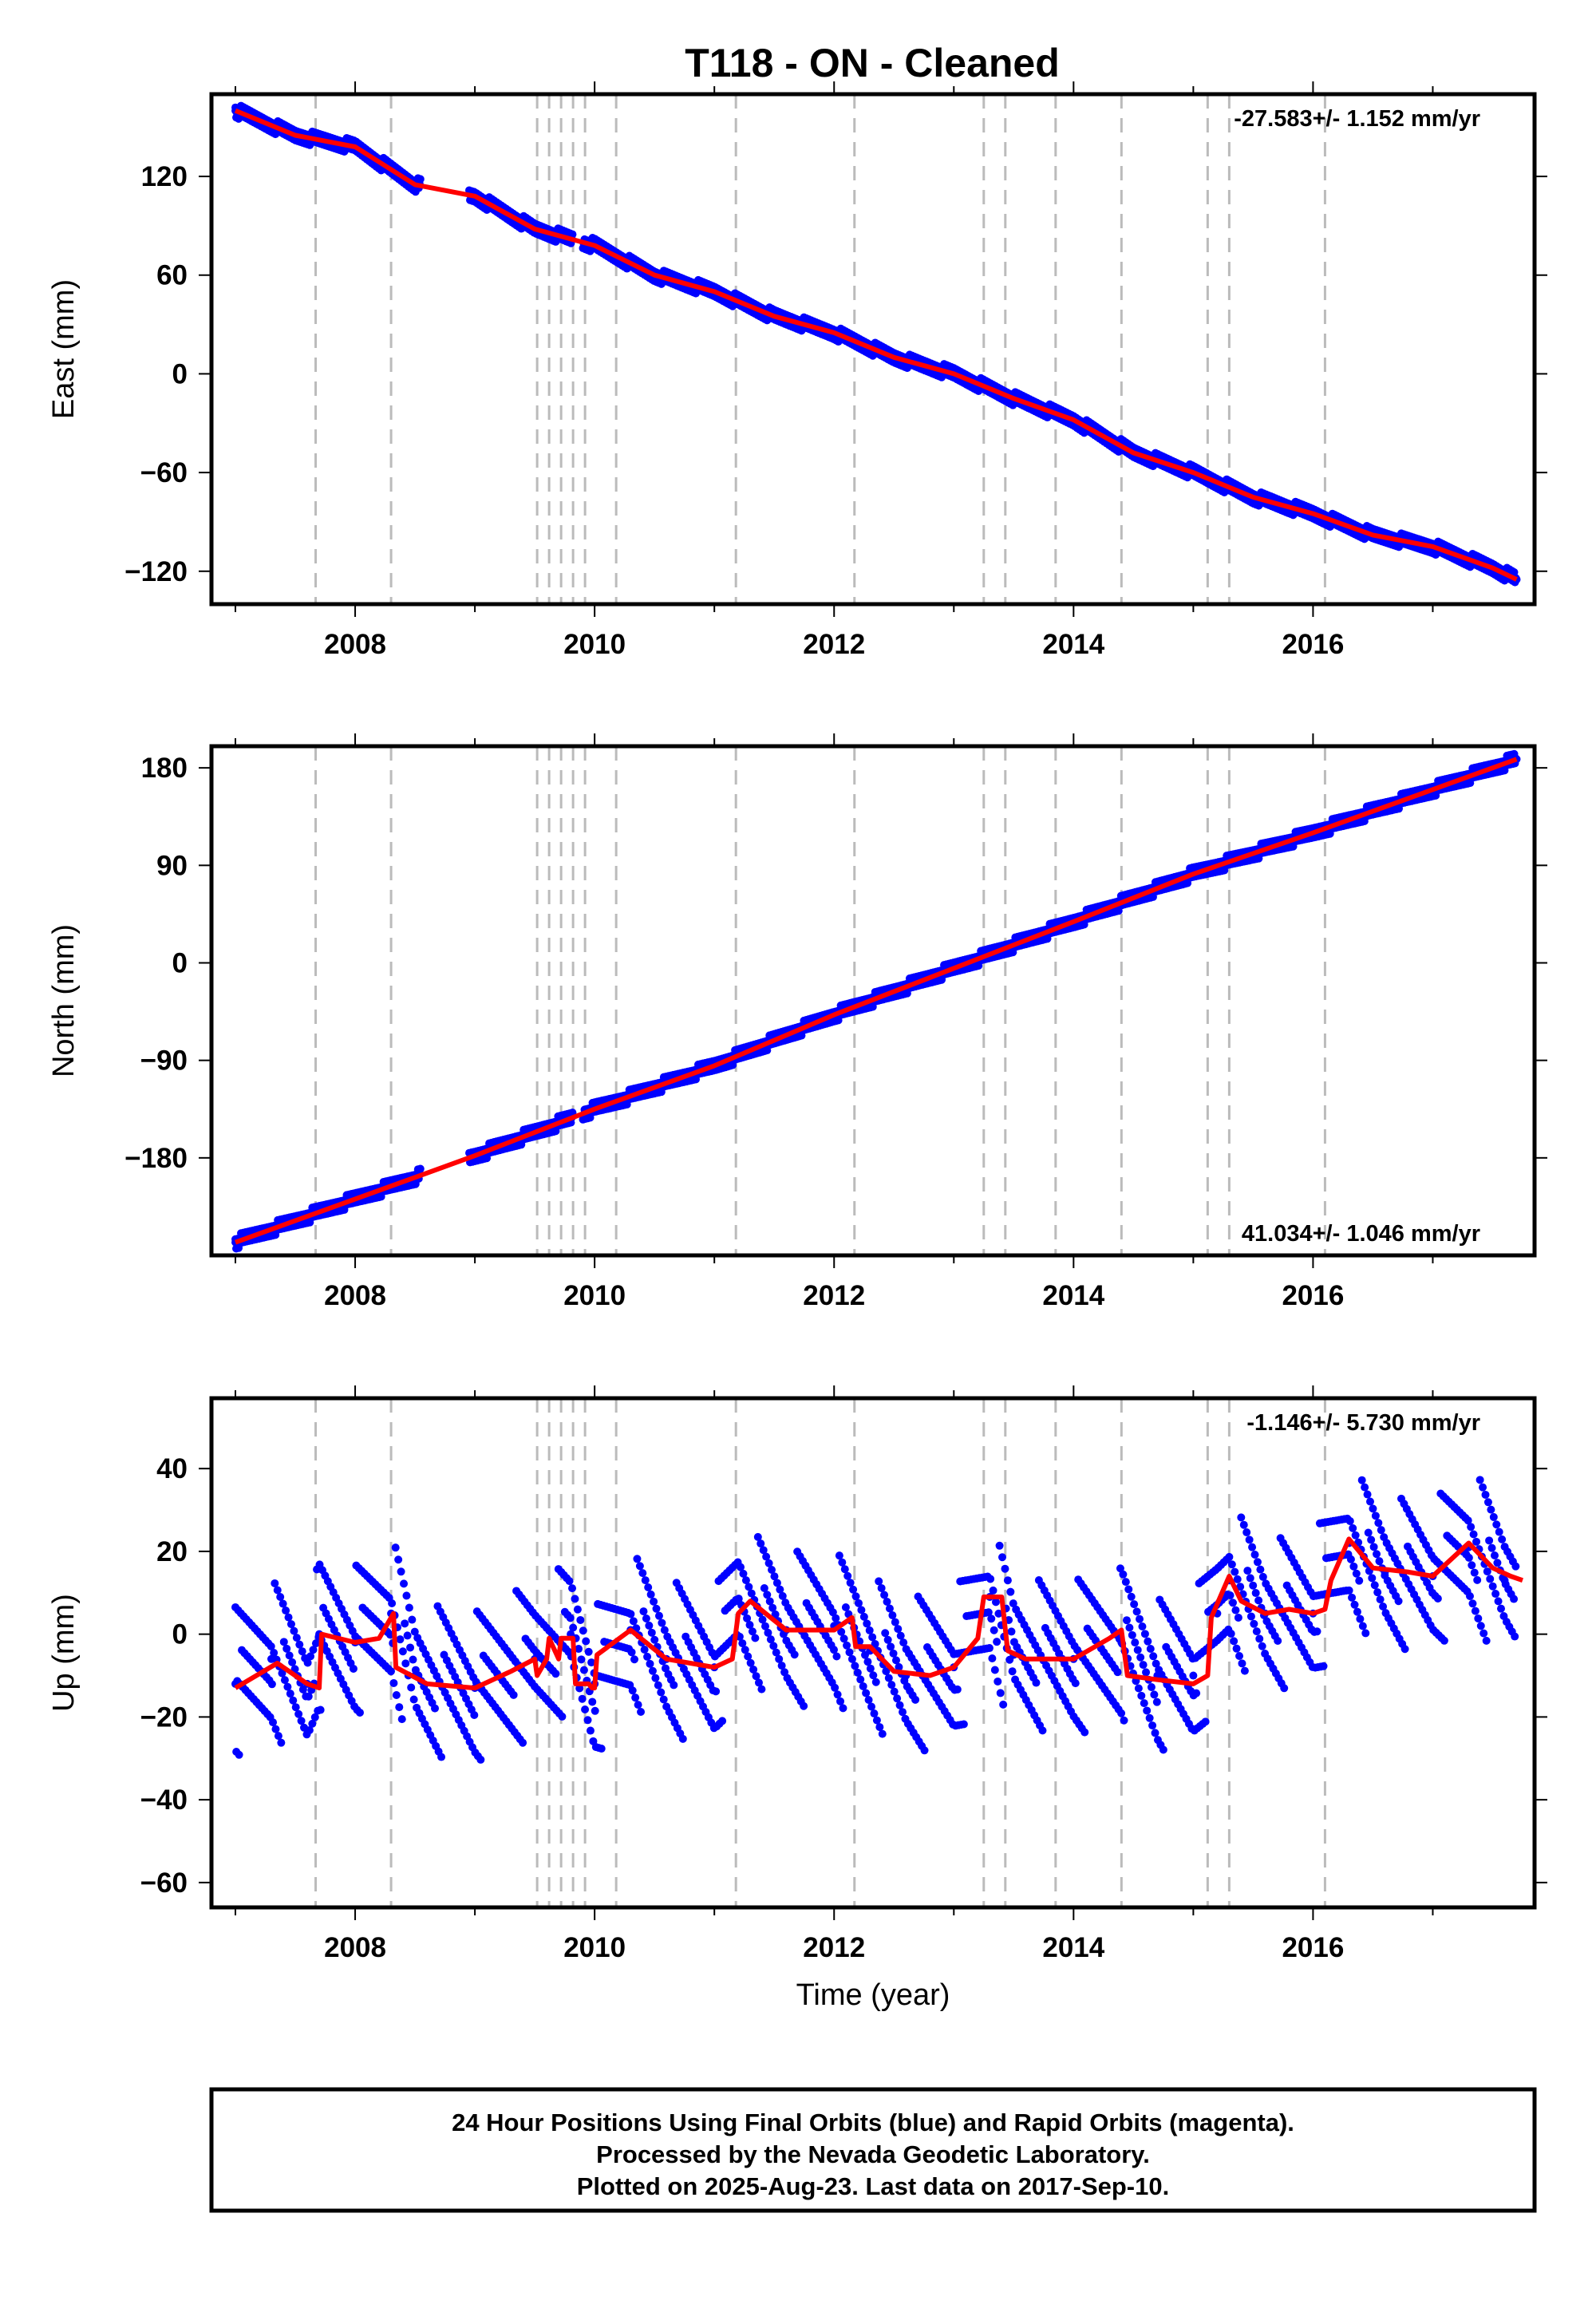  I want to click on y-tick-label: 20, so click(172, 1551).